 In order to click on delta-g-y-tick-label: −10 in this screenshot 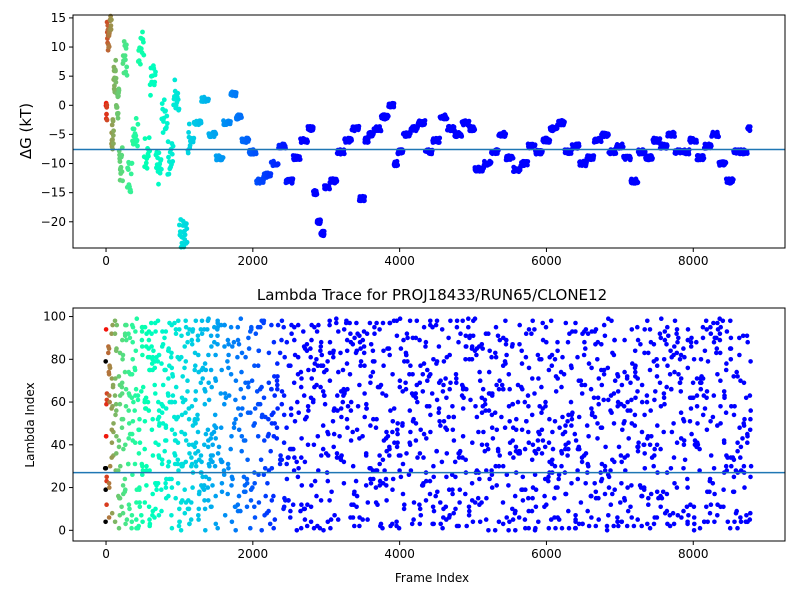, I will do `click(53, 164)`.